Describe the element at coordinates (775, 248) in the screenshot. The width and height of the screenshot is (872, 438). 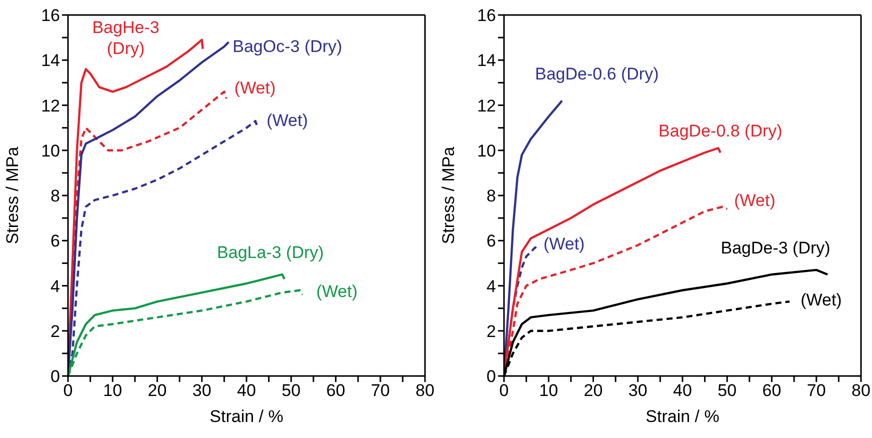
I see `series-label: BagDe-3 (Dry)` at that location.